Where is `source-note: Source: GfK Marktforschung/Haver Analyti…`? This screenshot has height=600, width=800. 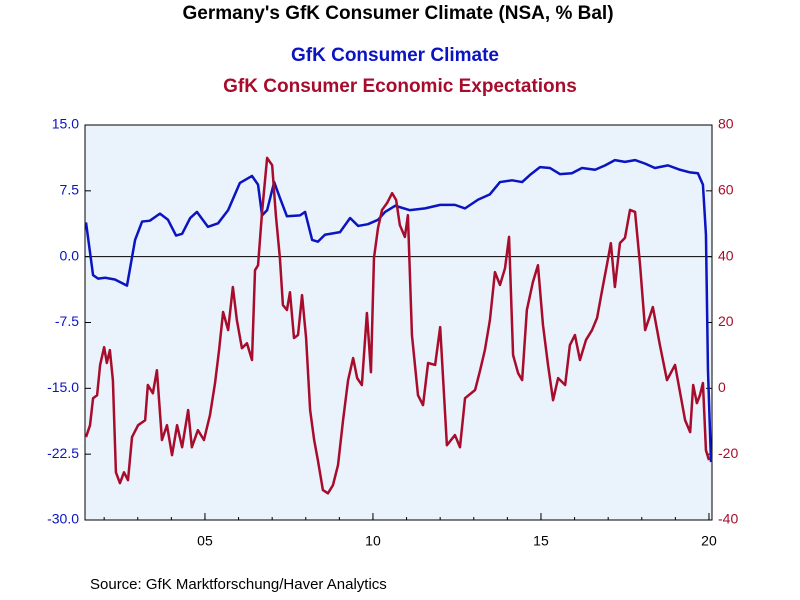
source-note: Source: GfK Marktforschung/Haver Analyti… is located at coordinates (238, 584).